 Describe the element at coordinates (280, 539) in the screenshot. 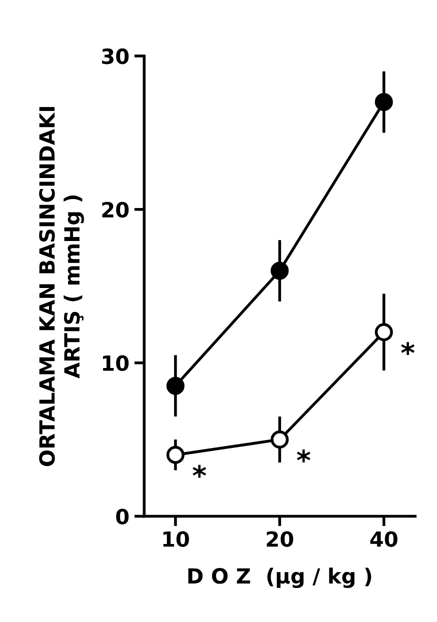

I see `x-tick-label: 20` at that location.